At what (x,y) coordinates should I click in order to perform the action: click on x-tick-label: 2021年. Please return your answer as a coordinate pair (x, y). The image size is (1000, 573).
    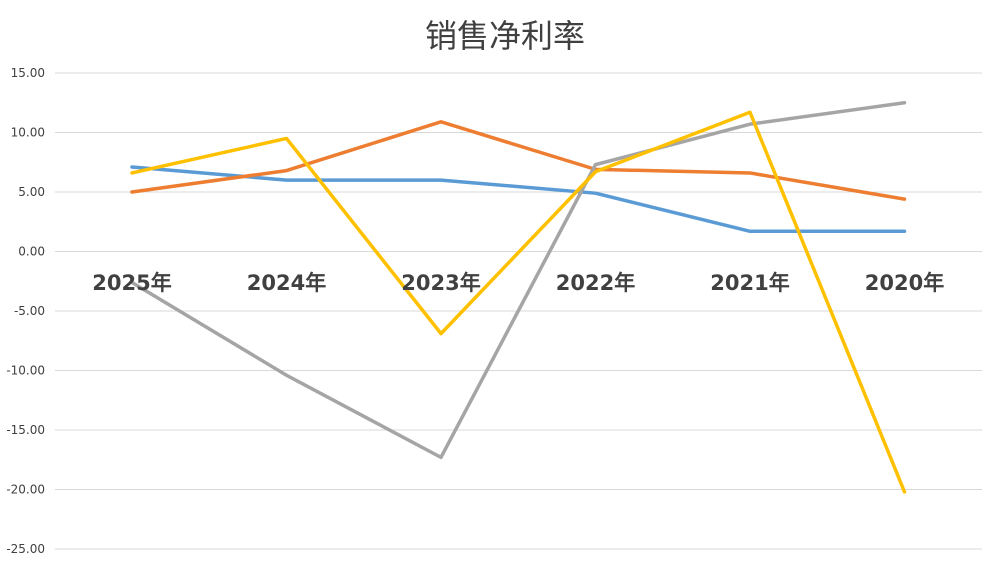
    Looking at the image, I should click on (749, 283).